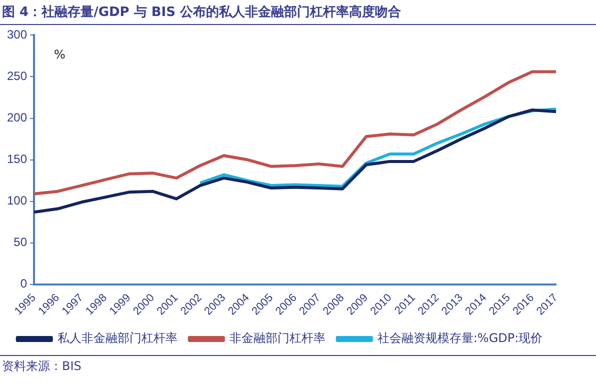 The width and height of the screenshot is (596, 385). Describe the element at coordinates (17, 159) in the screenshot. I see `y-tick-label: 150` at that location.